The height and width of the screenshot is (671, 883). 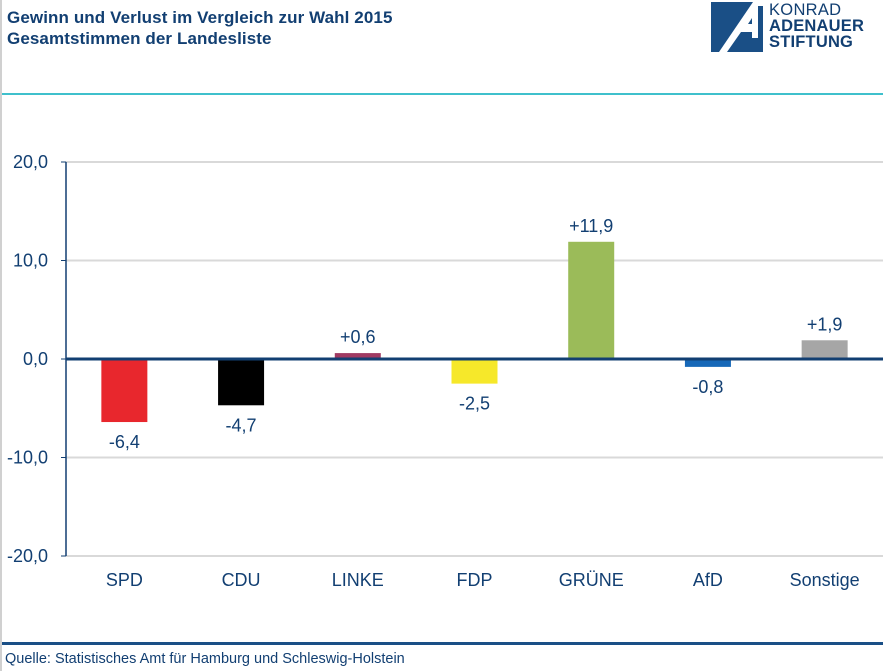 I want to click on data-label: -4,7, so click(x=241, y=425).